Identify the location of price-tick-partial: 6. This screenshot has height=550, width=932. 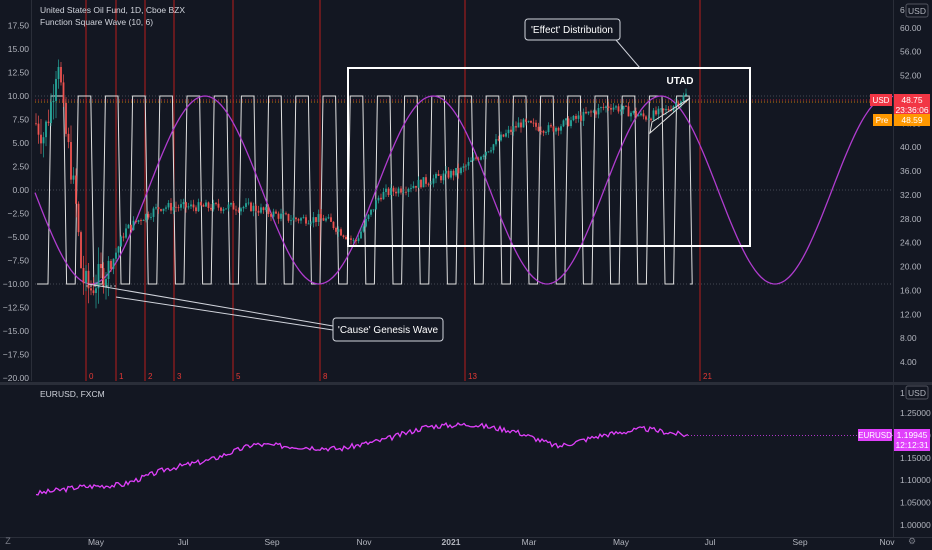
(902, 10).